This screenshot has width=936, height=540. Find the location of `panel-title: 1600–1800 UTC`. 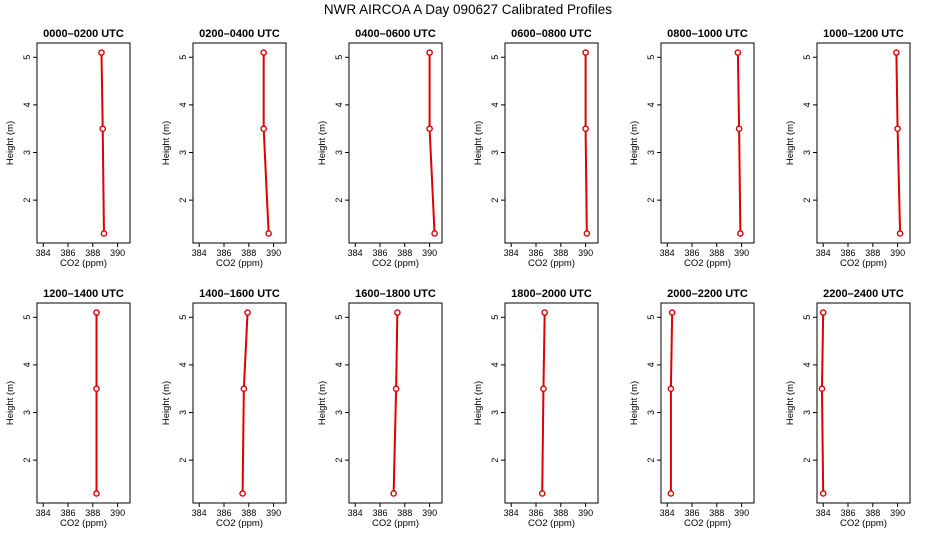

panel-title: 1600–1800 UTC is located at coordinates (395, 294).